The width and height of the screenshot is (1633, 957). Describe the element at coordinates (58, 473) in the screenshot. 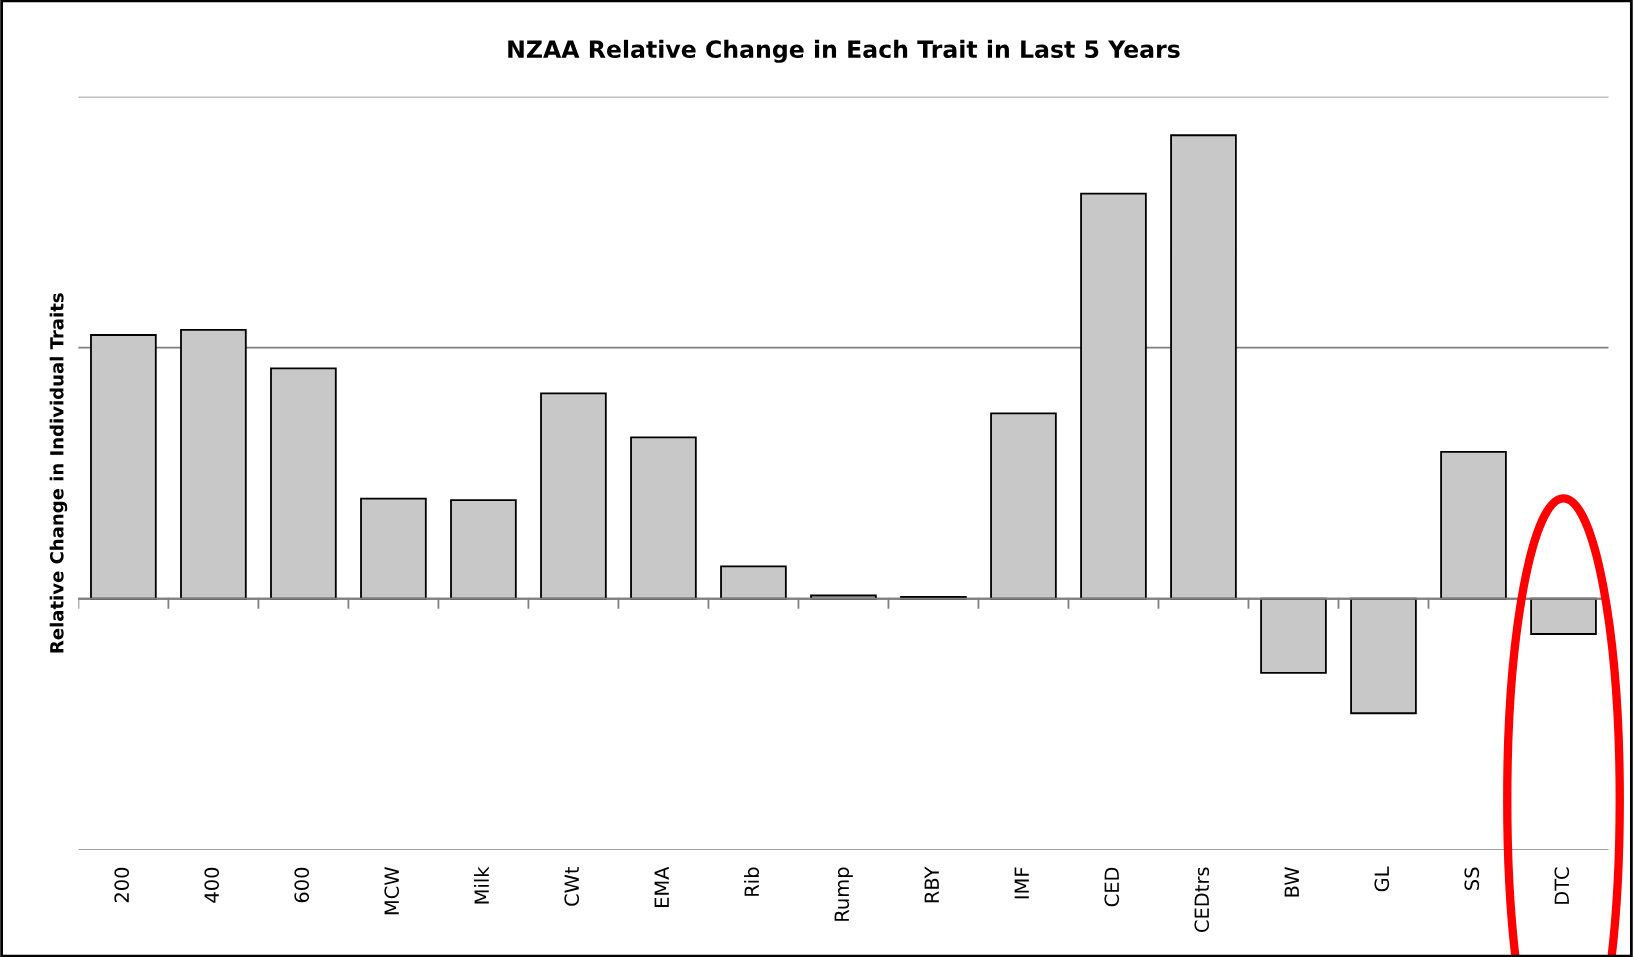

I see `y-axis-title: Relative Change in Individual Traits` at that location.